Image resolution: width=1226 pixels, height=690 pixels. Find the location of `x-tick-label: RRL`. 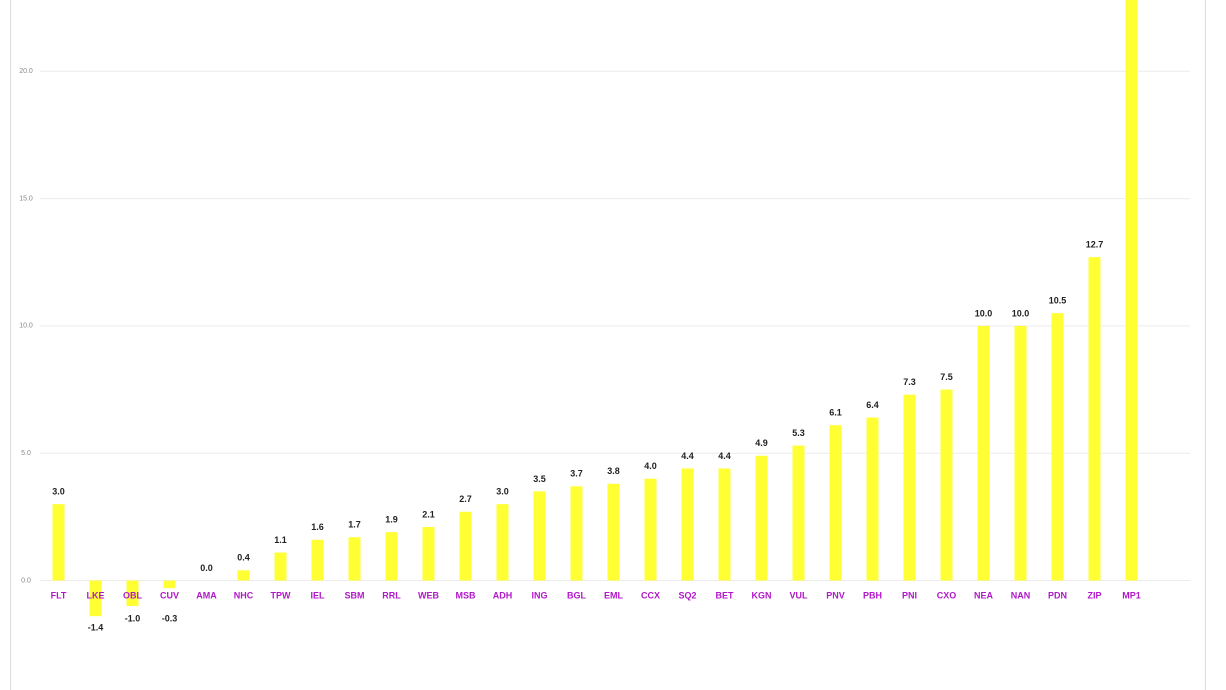

x-tick-label: RRL is located at coordinates (391, 595).